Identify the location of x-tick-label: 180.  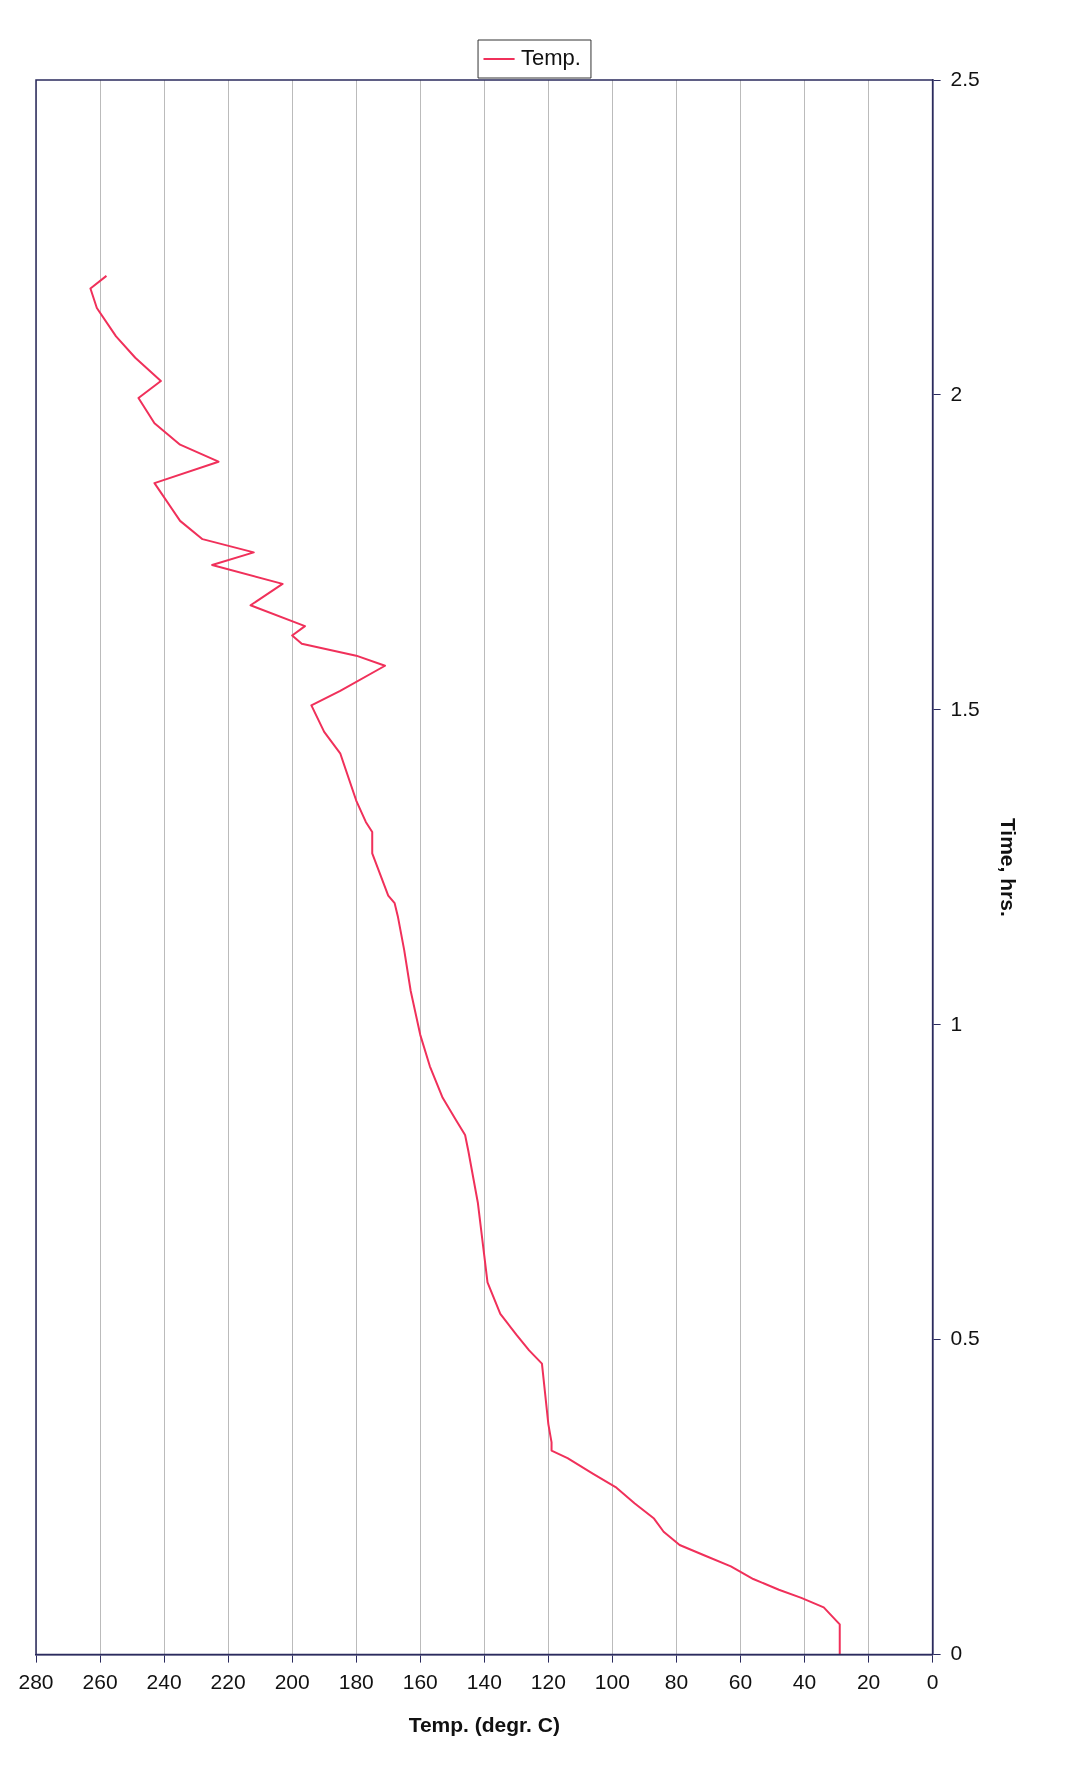
(356, 1681).